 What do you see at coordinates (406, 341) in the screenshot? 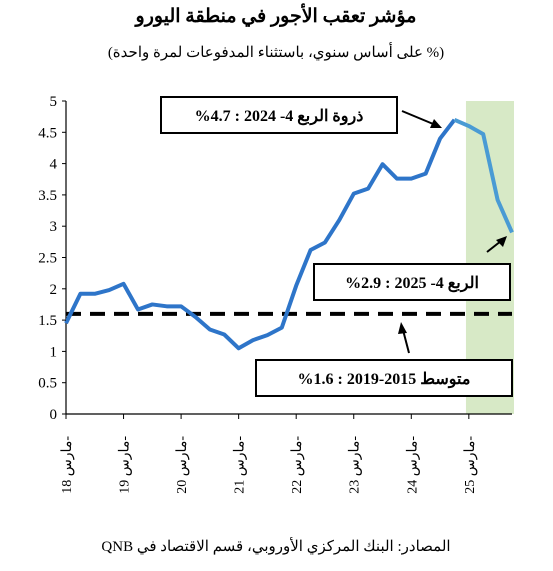
I see `annotation-average-arrow` at bounding box center [406, 341].